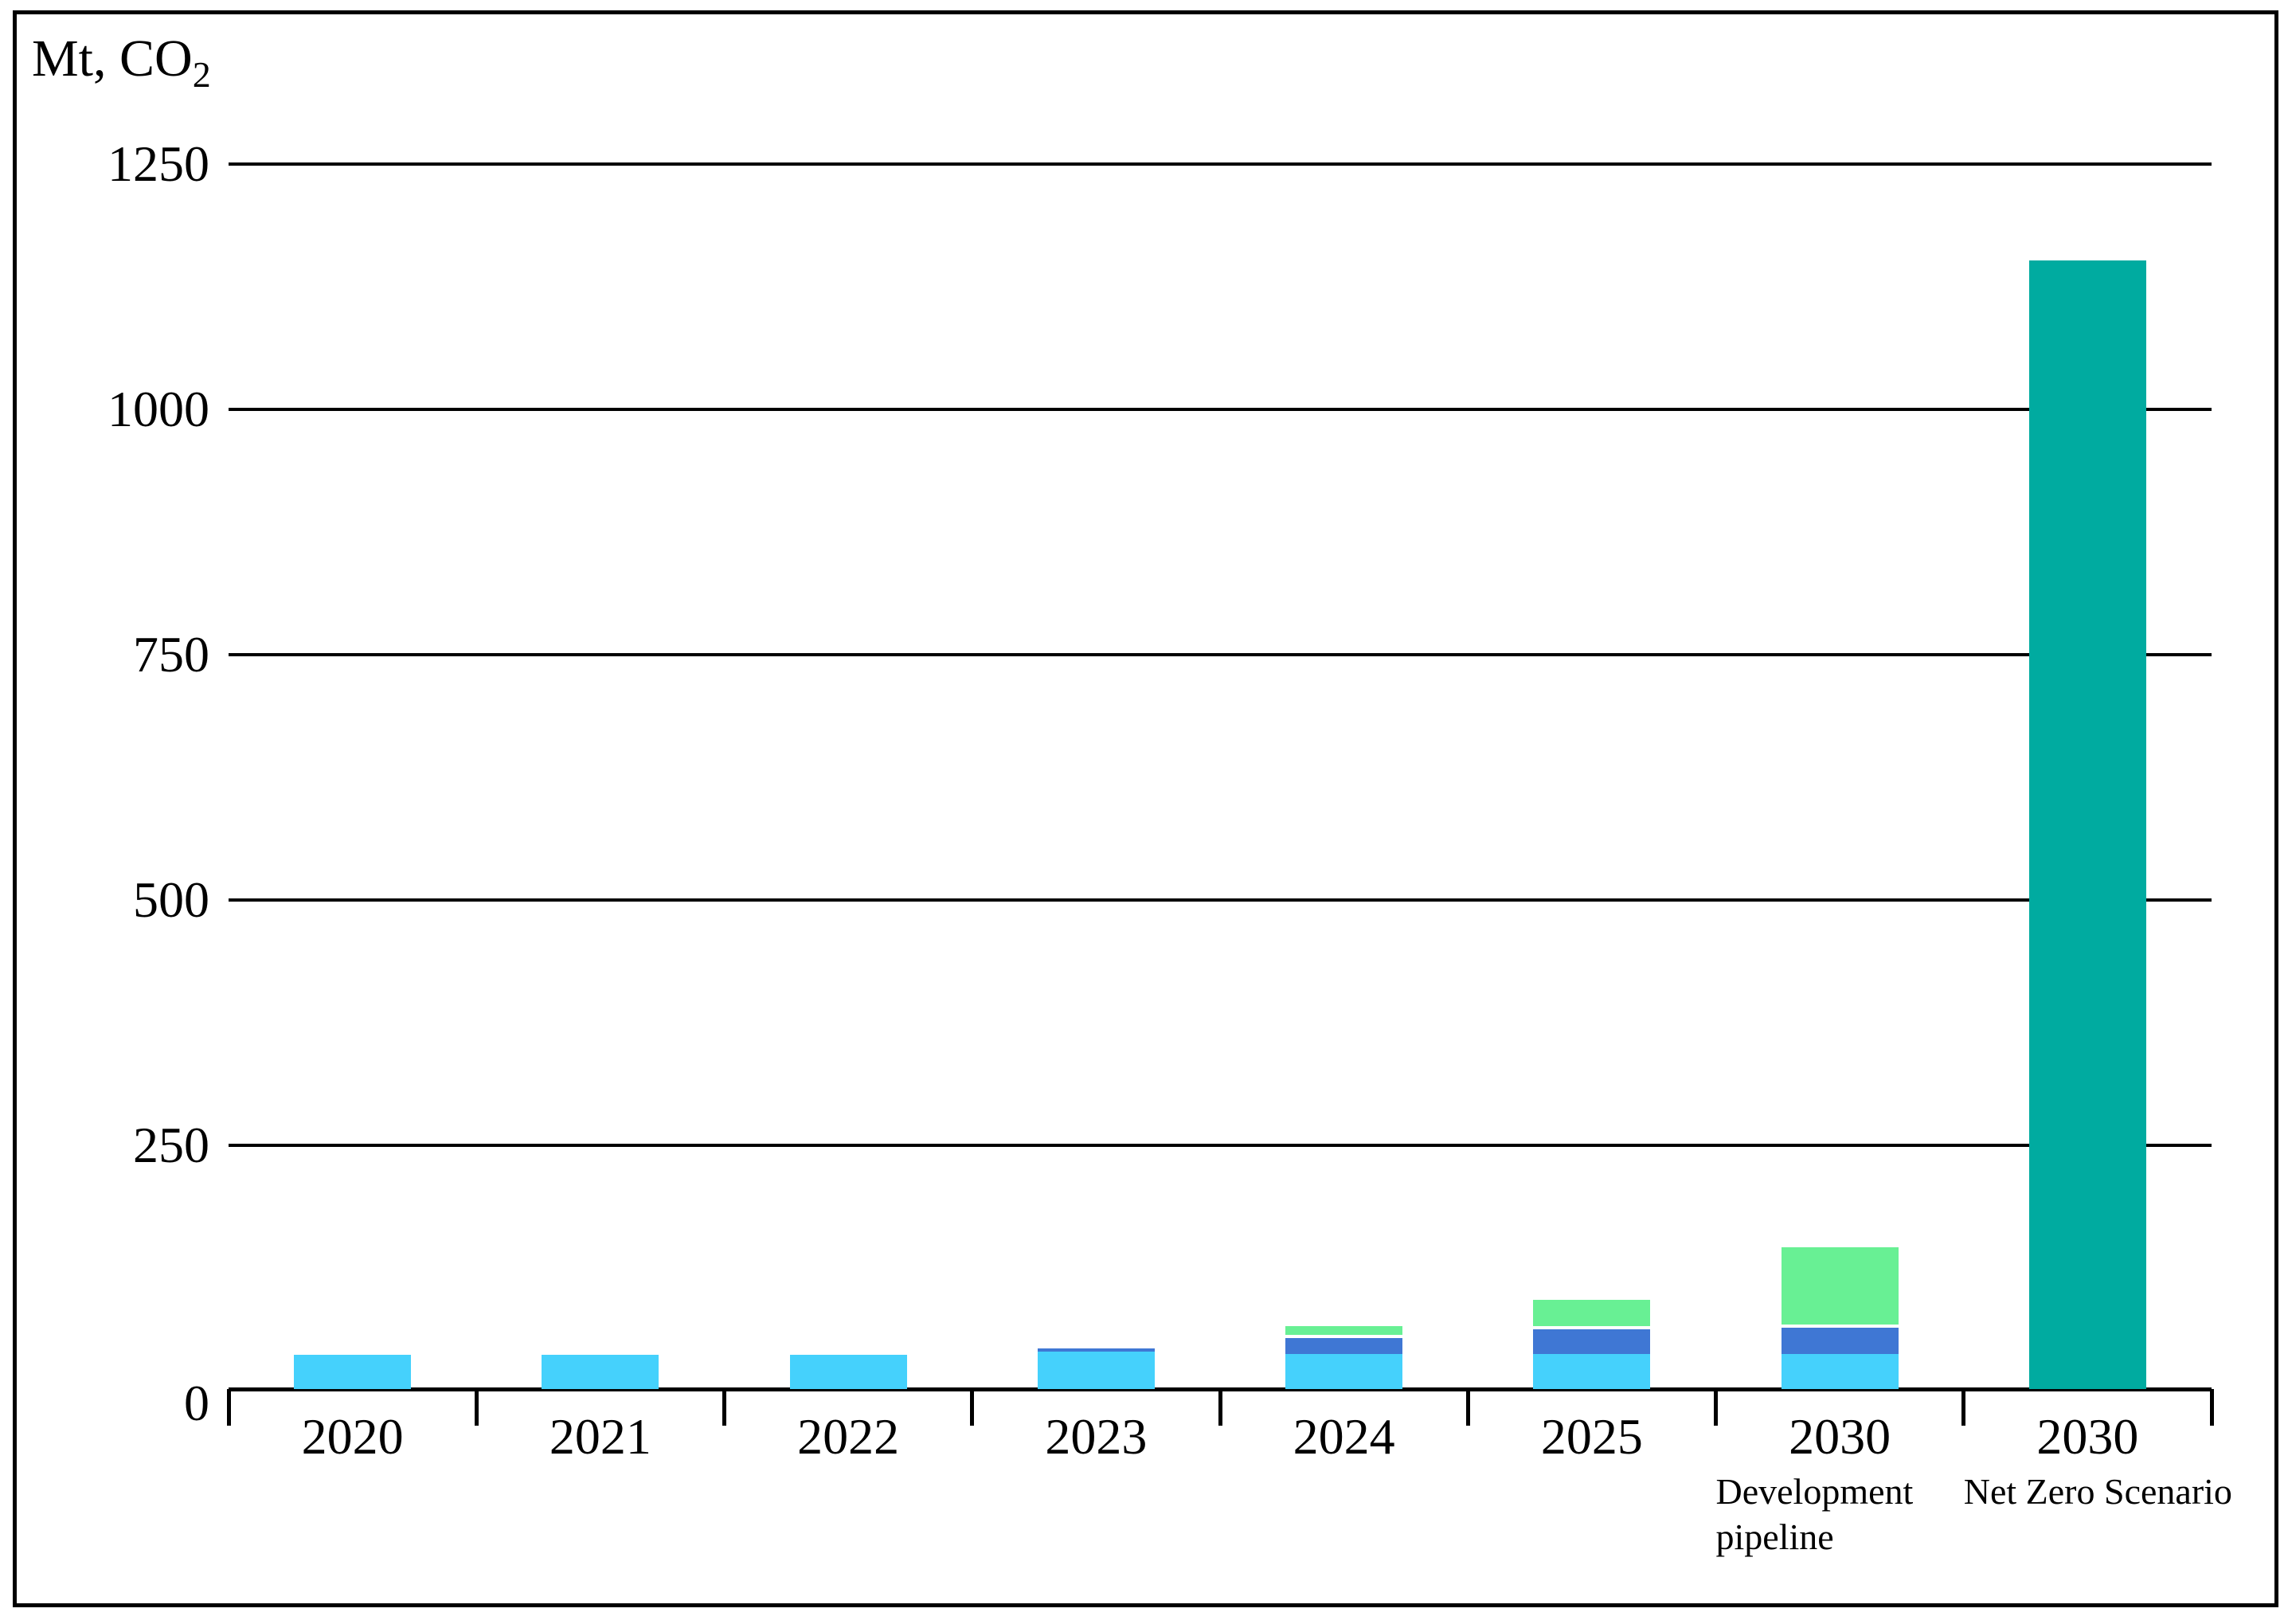 This screenshot has height=1624, width=2288. What do you see at coordinates (171, 654) in the screenshot?
I see `y-axis-tick-label: 750` at bounding box center [171, 654].